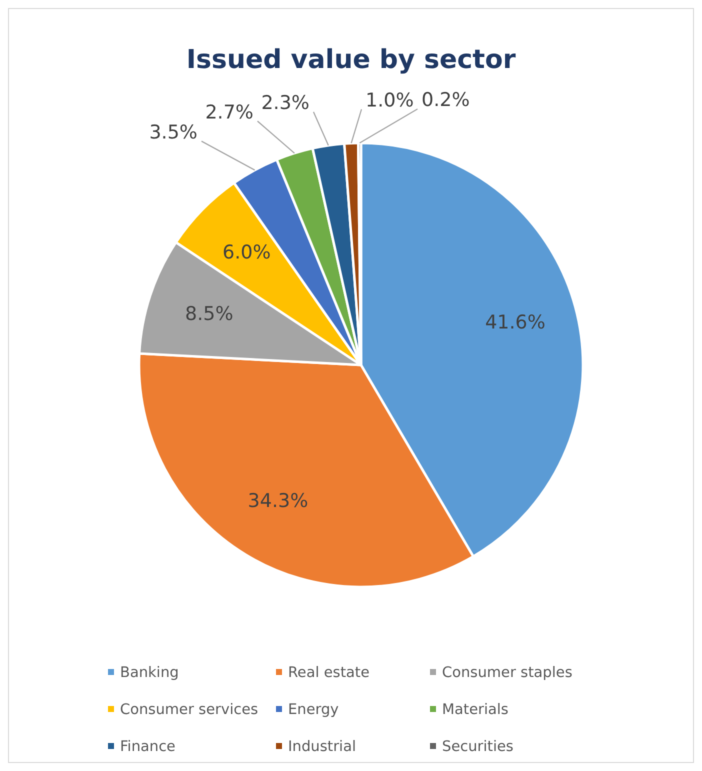  I want to click on data-label: 2.3%, so click(285, 103).